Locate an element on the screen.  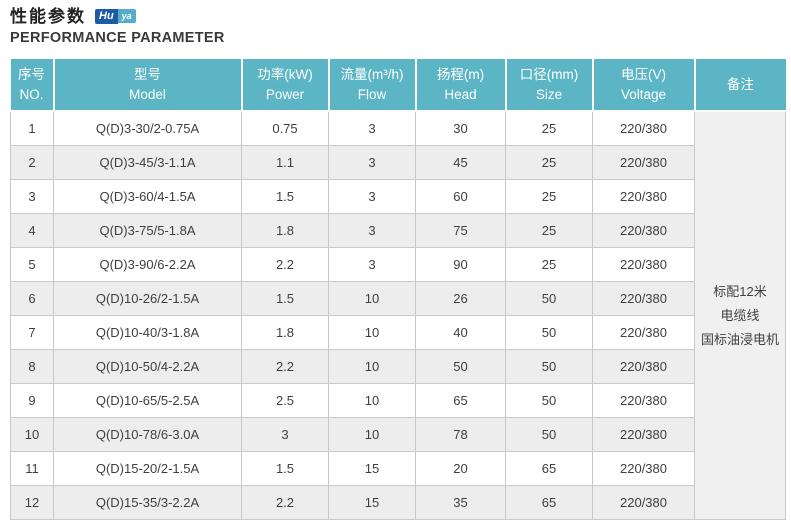
col-header-size-en: Size is located at coordinates (549, 94).